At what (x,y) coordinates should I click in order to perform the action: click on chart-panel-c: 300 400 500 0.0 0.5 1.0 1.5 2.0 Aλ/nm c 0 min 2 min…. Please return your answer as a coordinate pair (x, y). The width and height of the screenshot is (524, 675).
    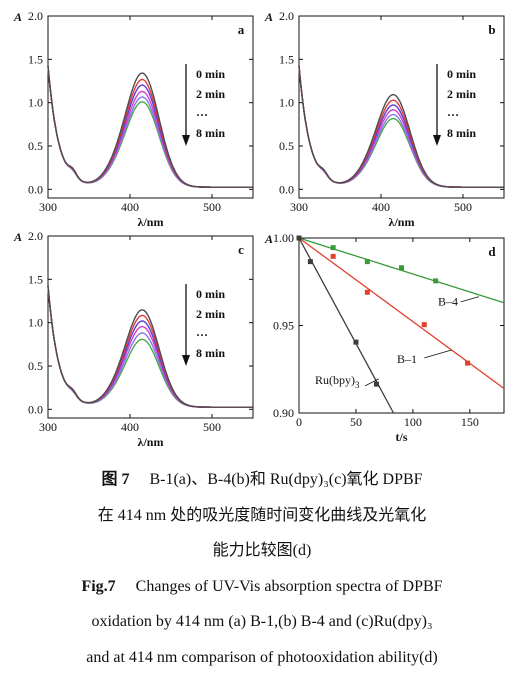
    Looking at the image, I should click on (133, 338).